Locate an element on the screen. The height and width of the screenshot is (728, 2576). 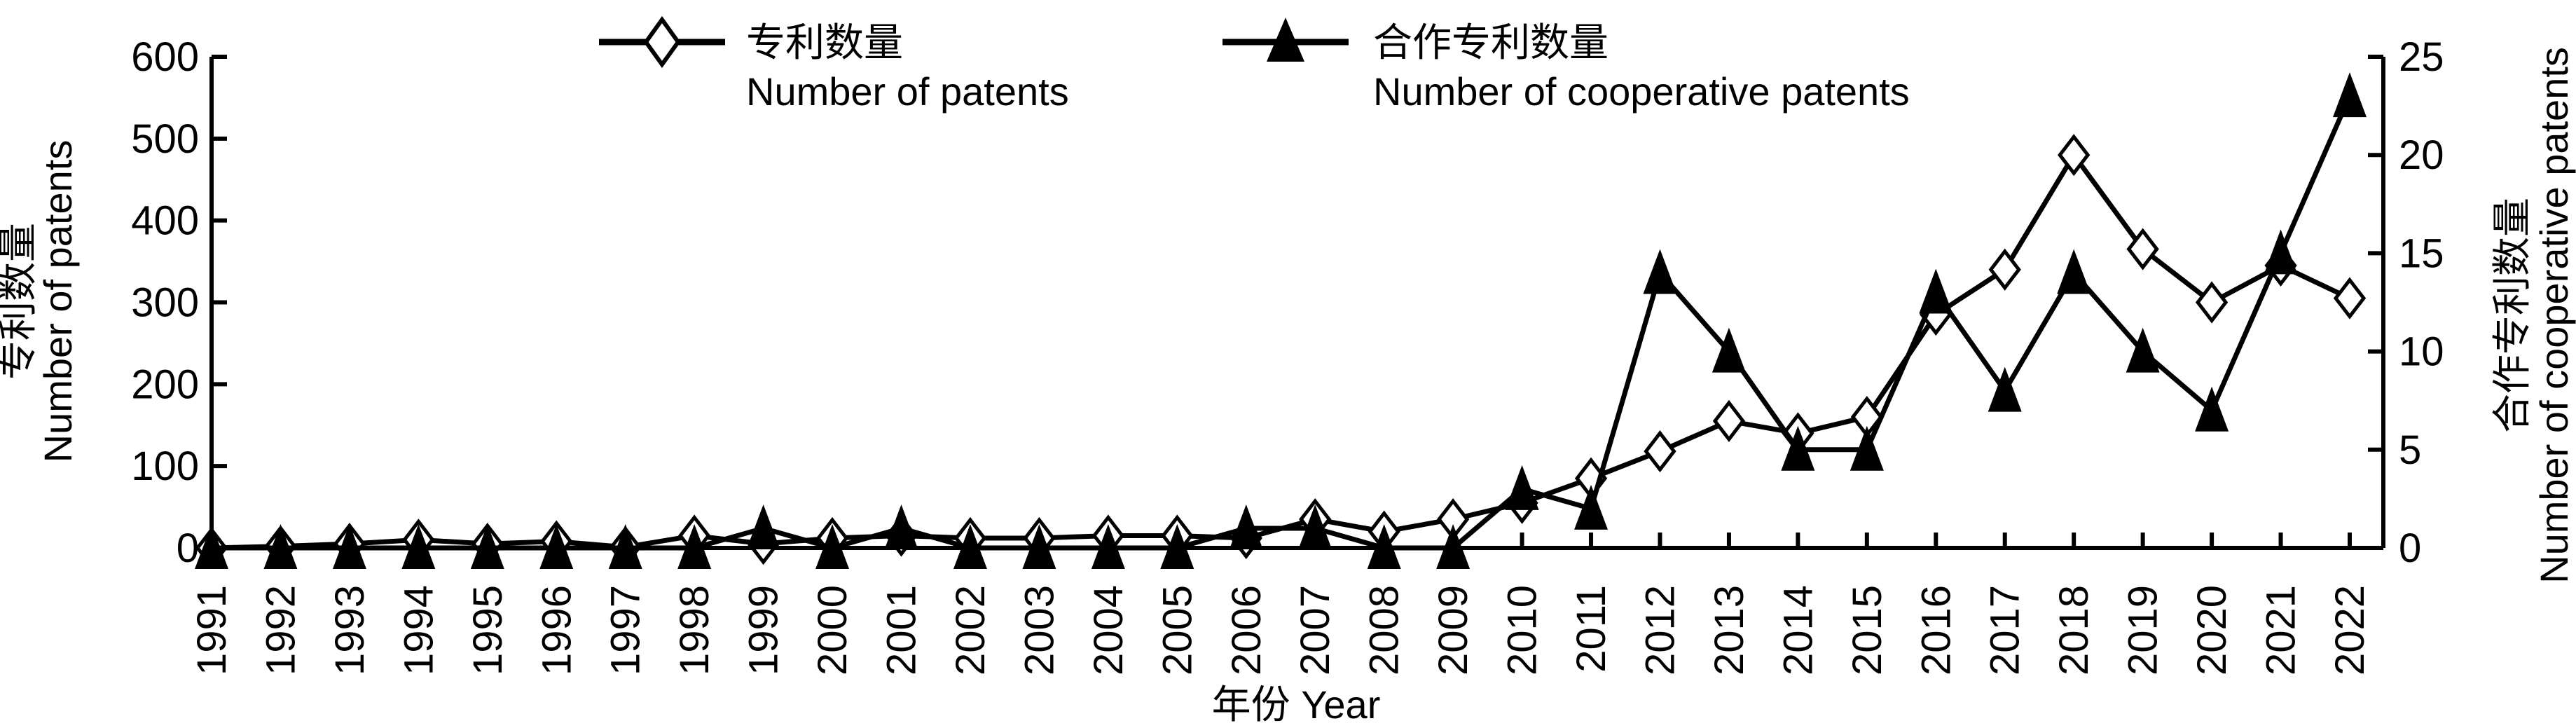
y-tick-label-right: 20 is located at coordinates (2421, 155).